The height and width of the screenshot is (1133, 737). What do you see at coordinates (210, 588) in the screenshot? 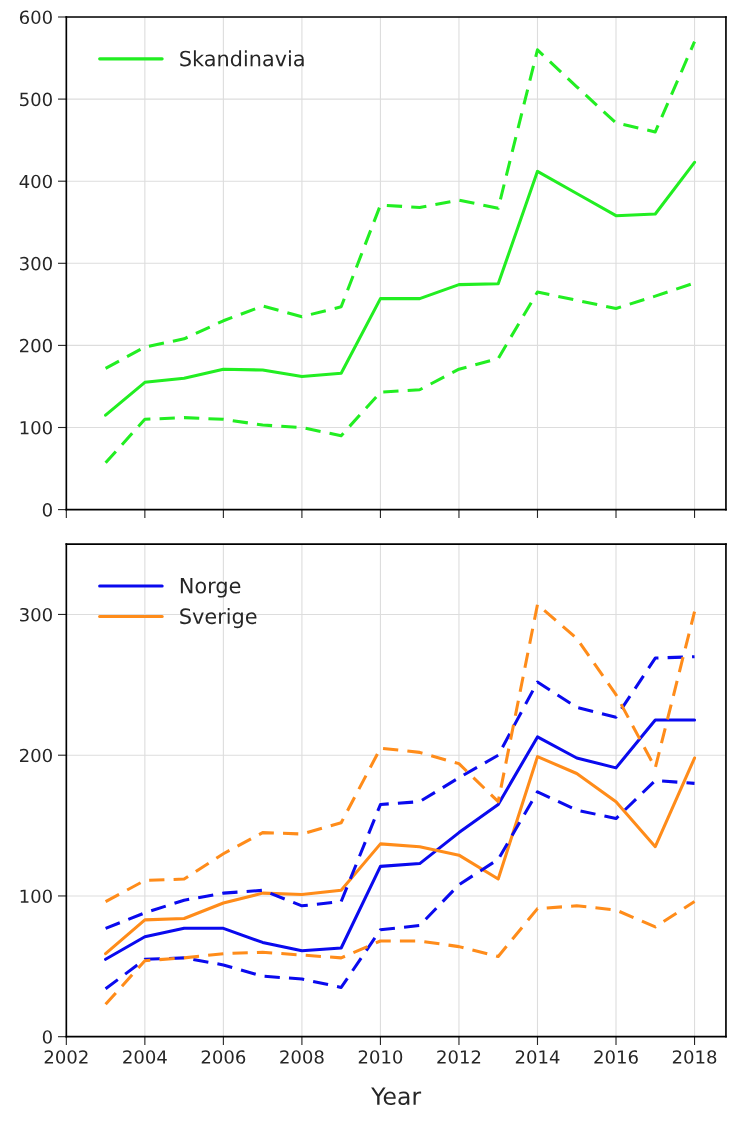
I see `legend-label: Norge` at bounding box center [210, 588].